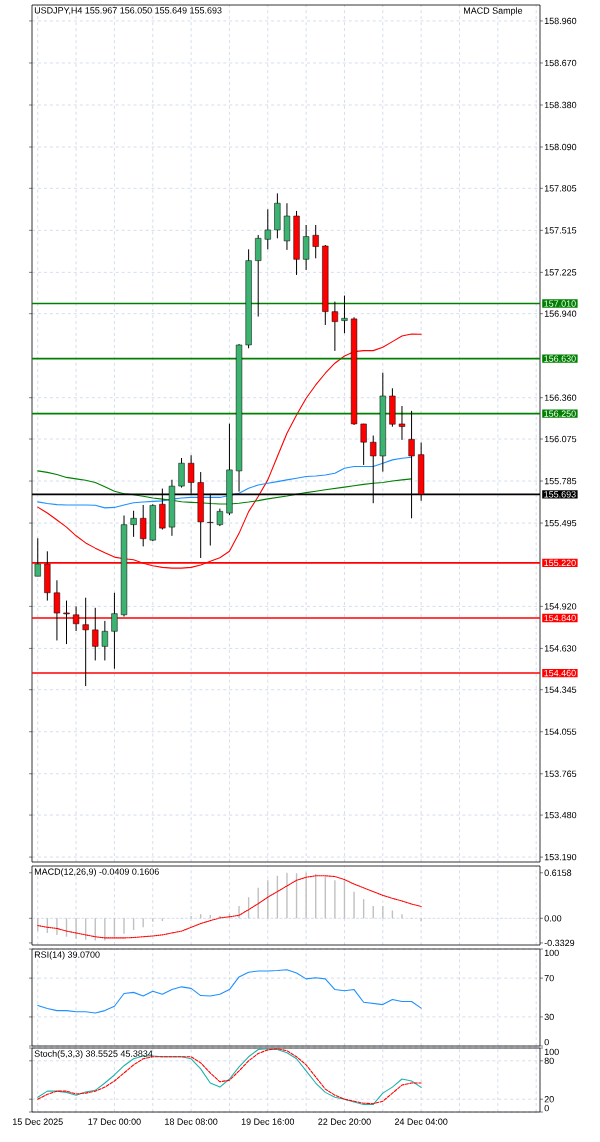  What do you see at coordinates (421, 1121) in the screenshot?
I see `x-tick-label: 24 Dec 04:00` at bounding box center [421, 1121].